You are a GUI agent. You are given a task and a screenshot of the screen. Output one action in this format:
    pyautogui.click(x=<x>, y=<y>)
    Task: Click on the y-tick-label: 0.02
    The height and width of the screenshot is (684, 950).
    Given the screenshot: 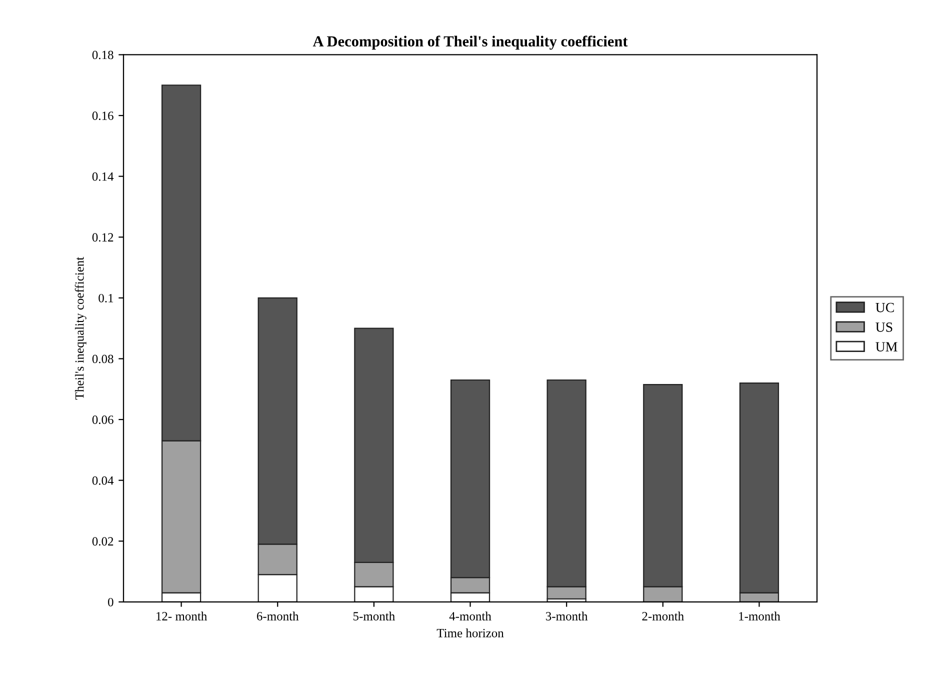 What is the action you would take?
    pyautogui.click(x=103, y=541)
    